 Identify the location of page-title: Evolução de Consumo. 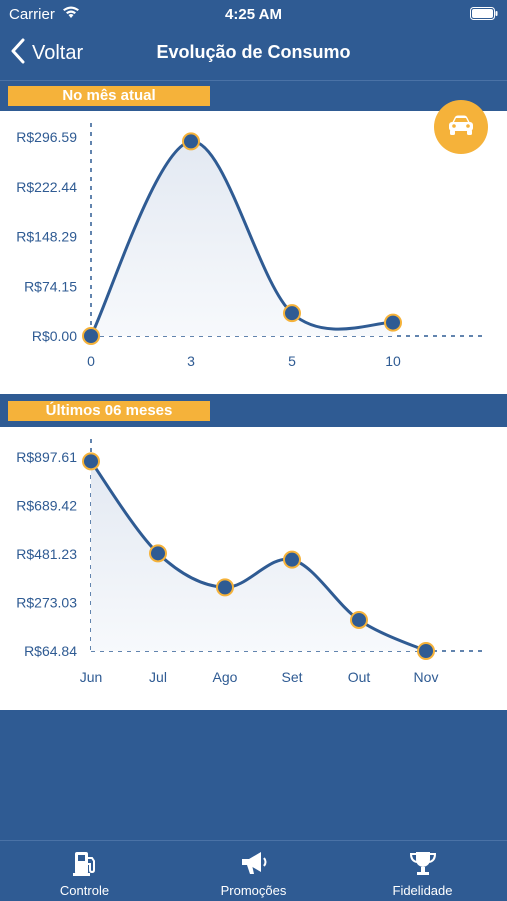
(253, 52).